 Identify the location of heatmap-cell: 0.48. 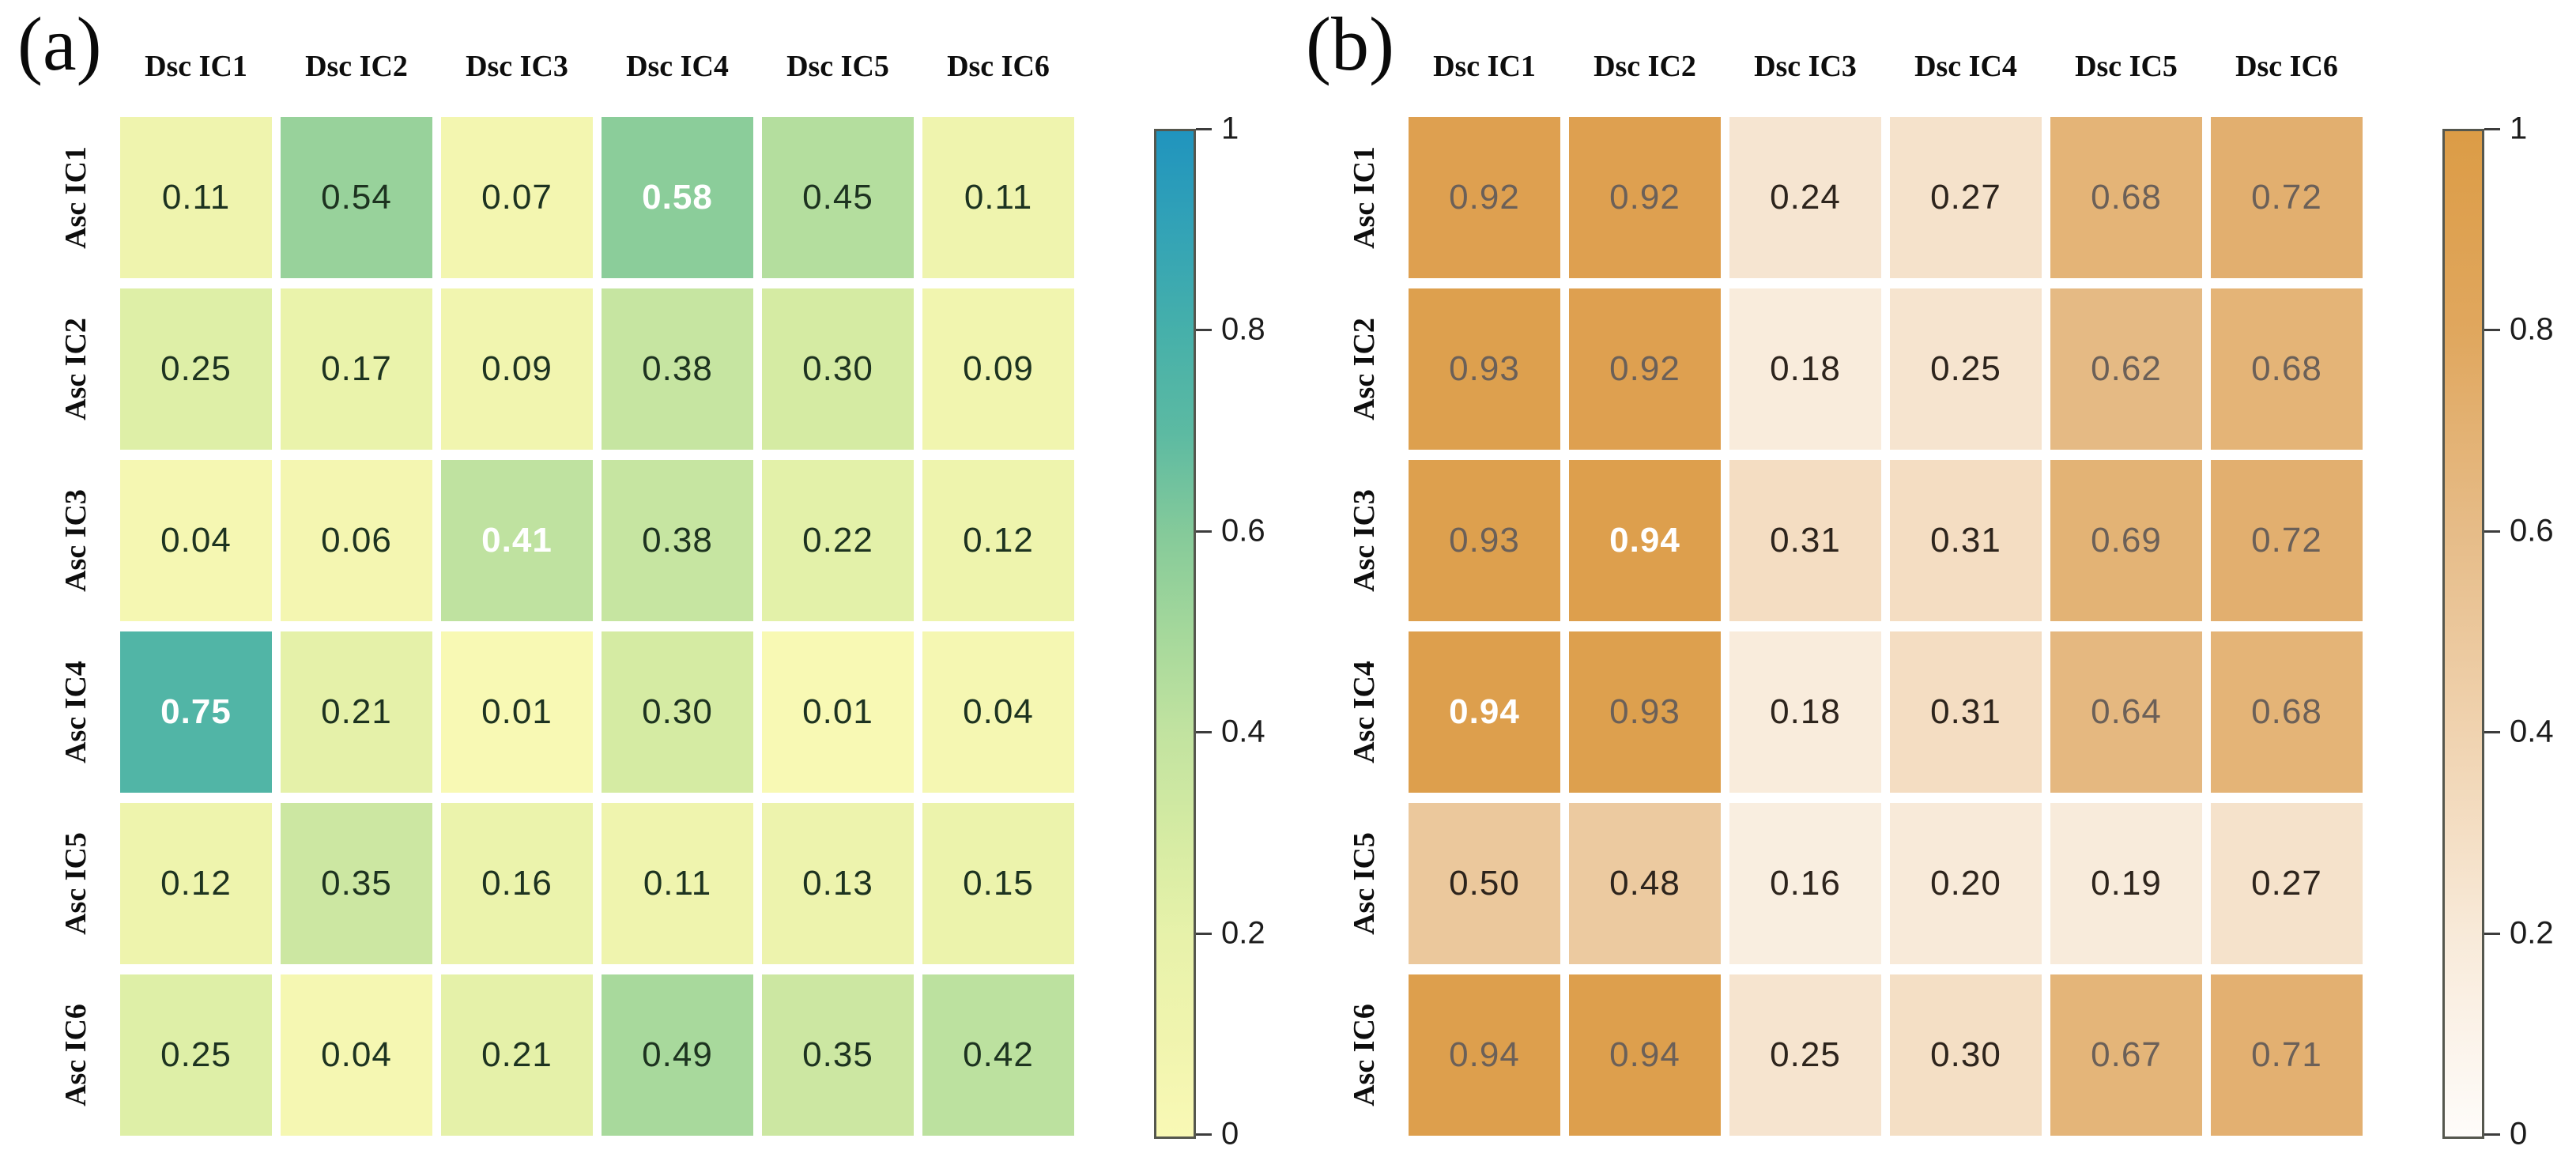
(1645, 883).